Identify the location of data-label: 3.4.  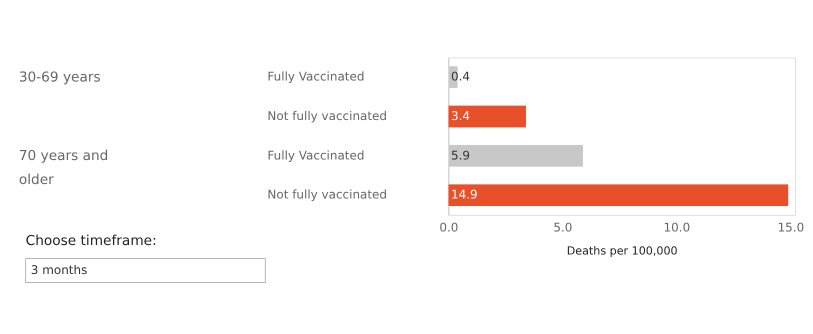
(460, 115).